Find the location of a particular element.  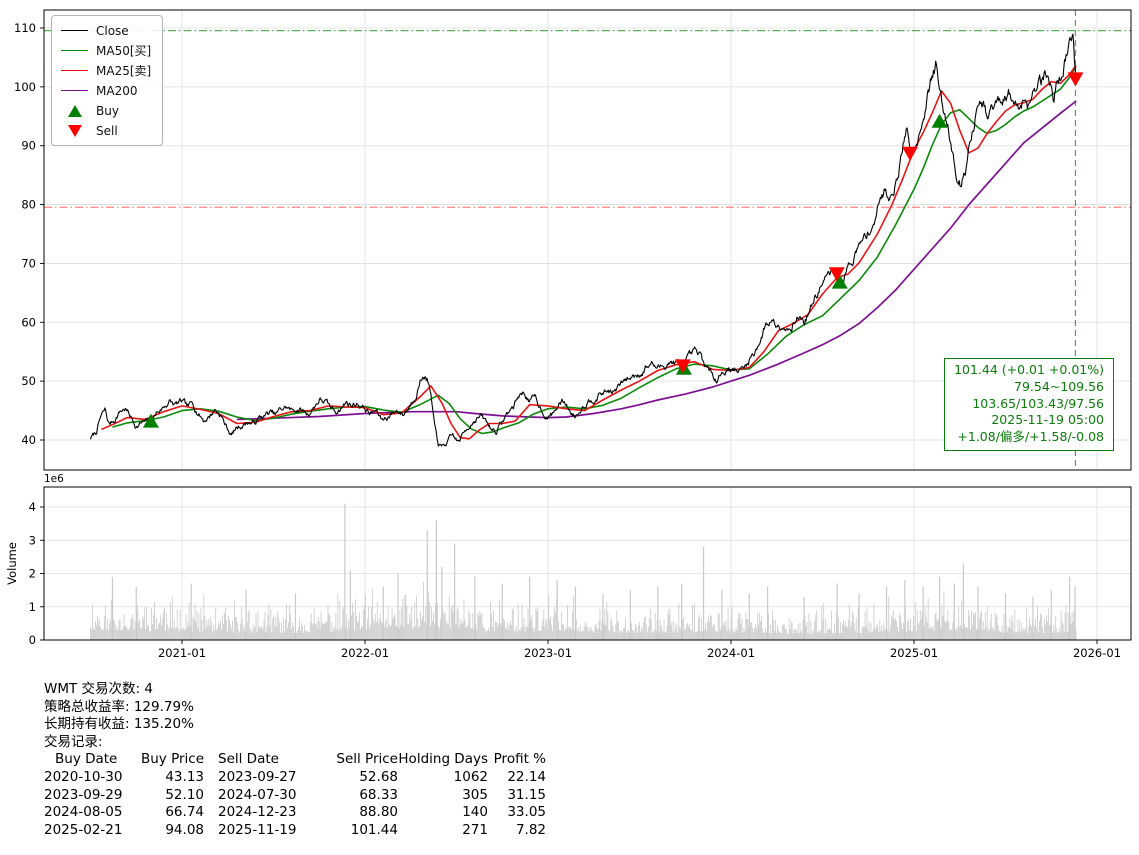

table-row: 2020-10-30 43.13 2023-09-27 52.68 1062 22.14 is located at coordinates (295, 778).